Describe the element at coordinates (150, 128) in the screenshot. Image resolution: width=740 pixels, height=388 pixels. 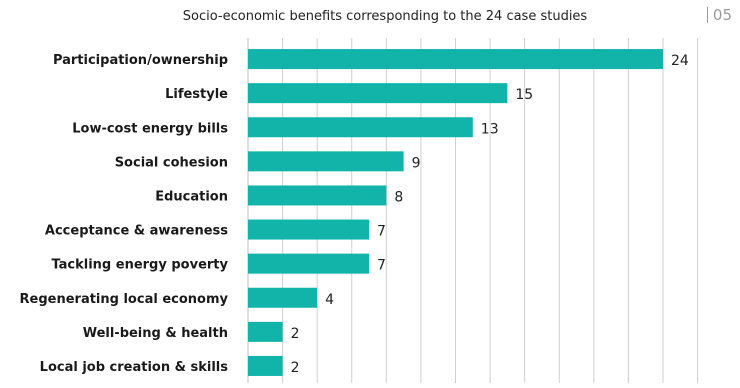
I see `category-label: Low-cost energy bills` at that location.